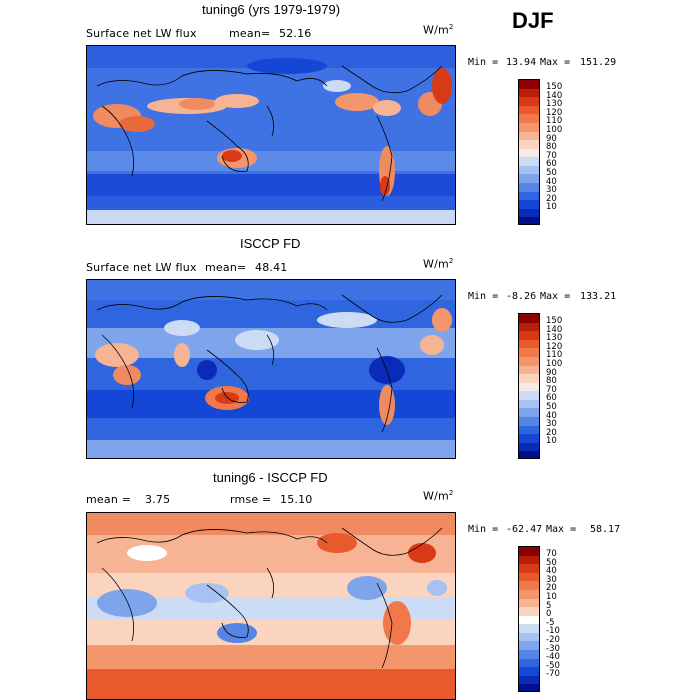 The height and width of the screenshot is (700, 700). What do you see at coordinates (141, 33) in the screenshot?
I see `panel1-field-label: Surface net LW flux` at bounding box center [141, 33].